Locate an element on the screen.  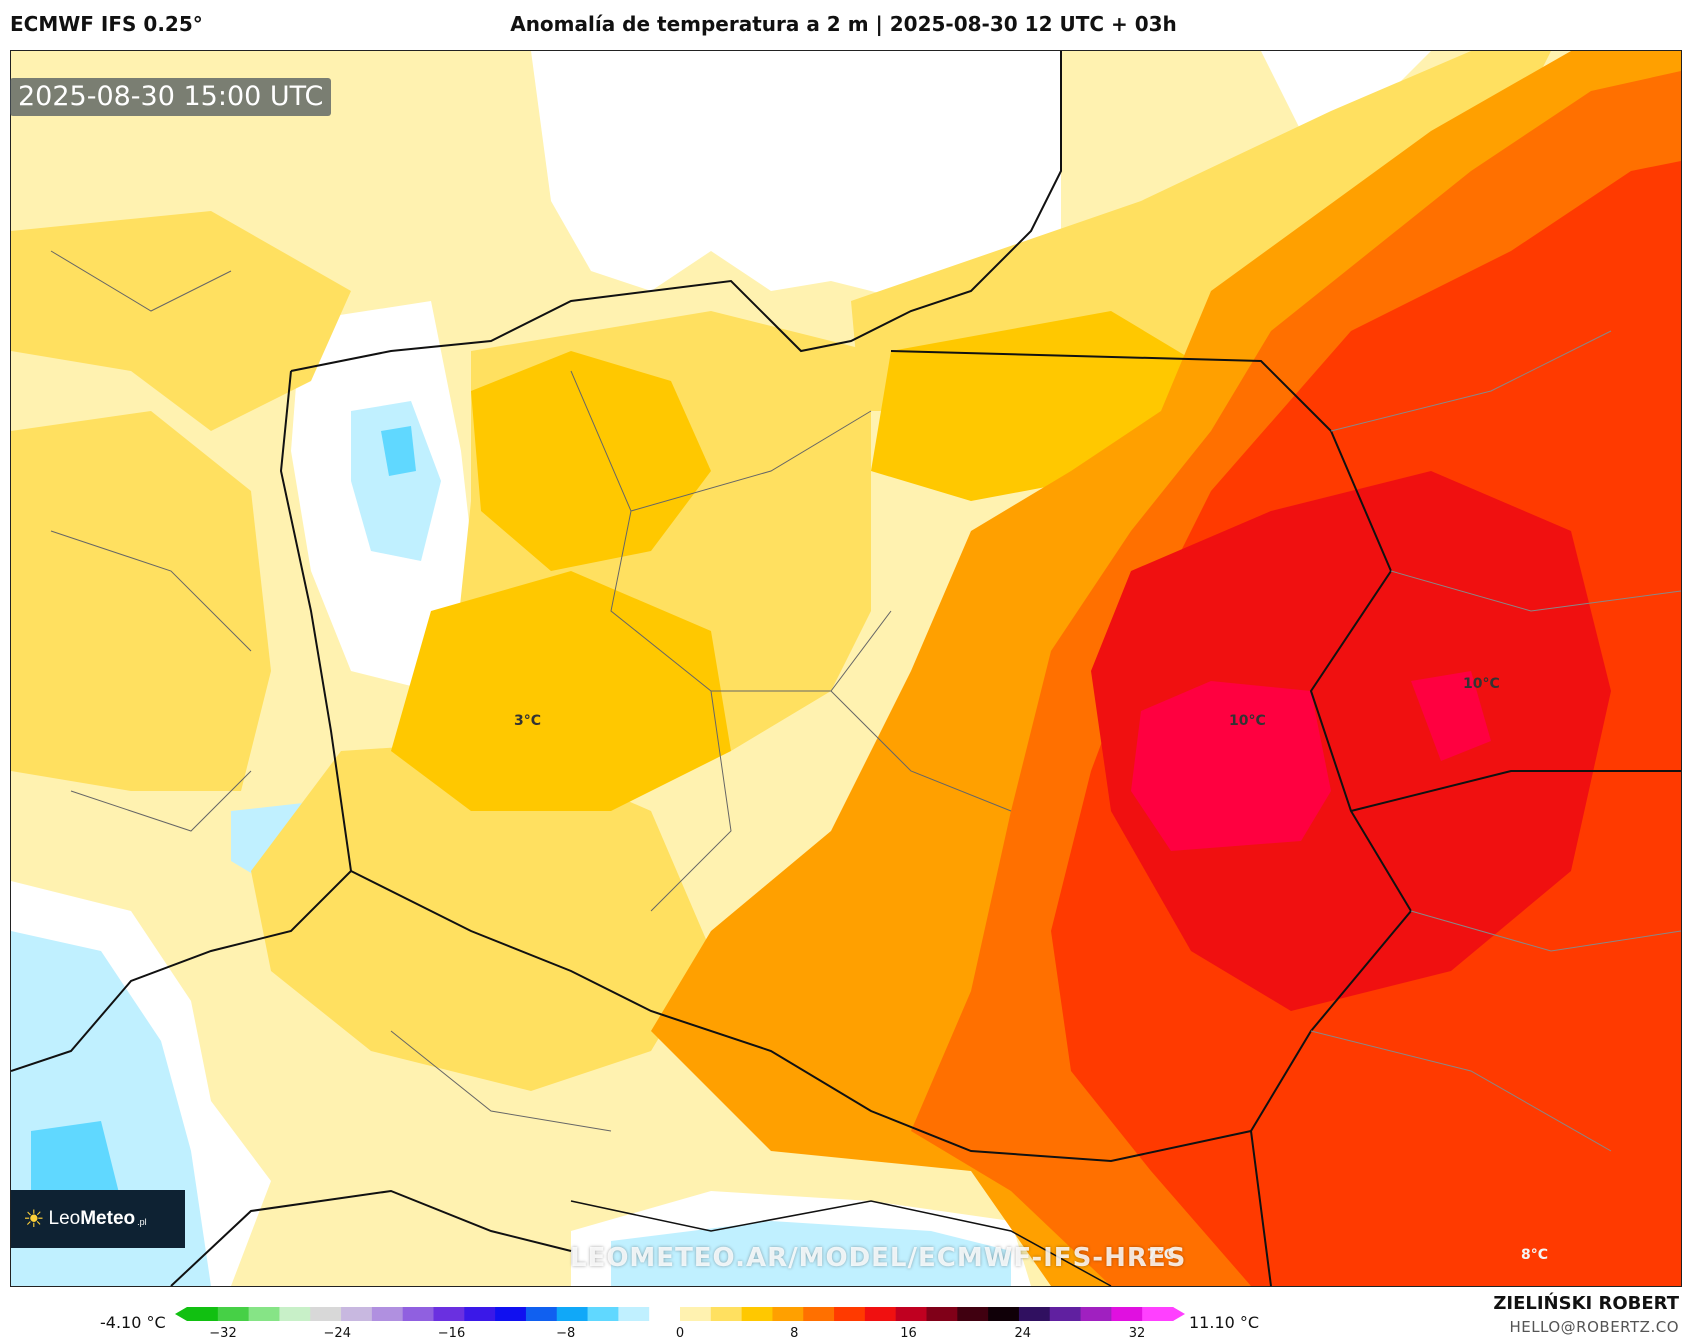
leometeo-logo: ☀ Leo Meteo .pl is located at coordinates (98, 1219).